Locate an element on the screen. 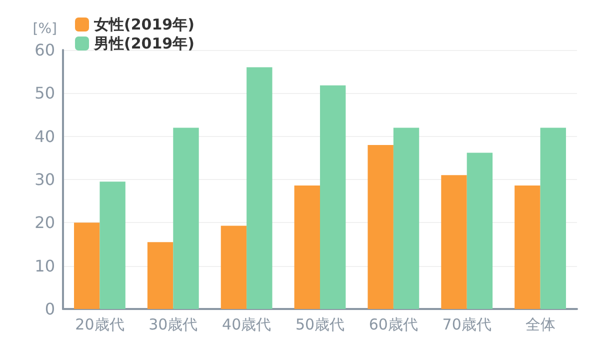 This screenshot has width=600, height=347. y-tick-label: 20 is located at coordinates (44, 222).